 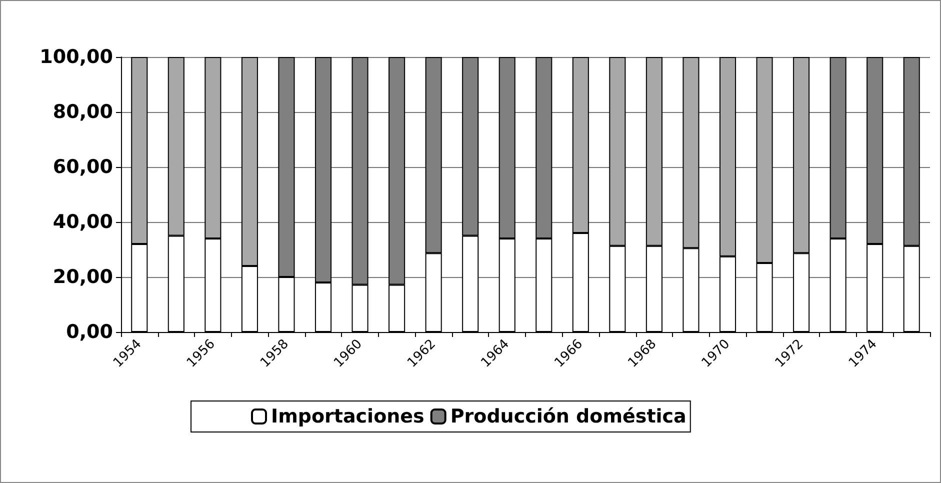 I want to click on y-tick-label: 40,00, so click(x=82, y=222).